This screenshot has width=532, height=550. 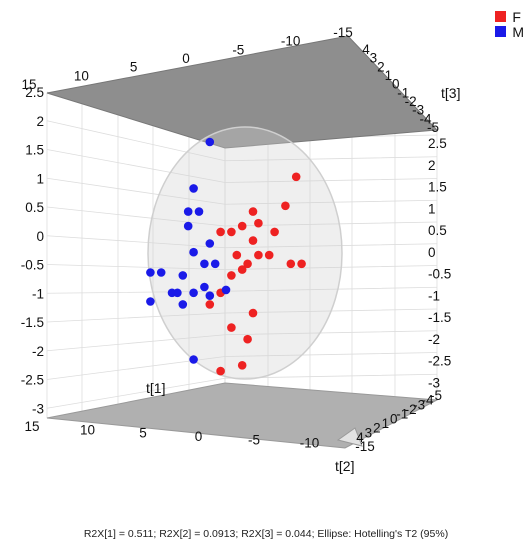 I want to click on tick-label-t2-bottom: -1, so click(x=402, y=414).